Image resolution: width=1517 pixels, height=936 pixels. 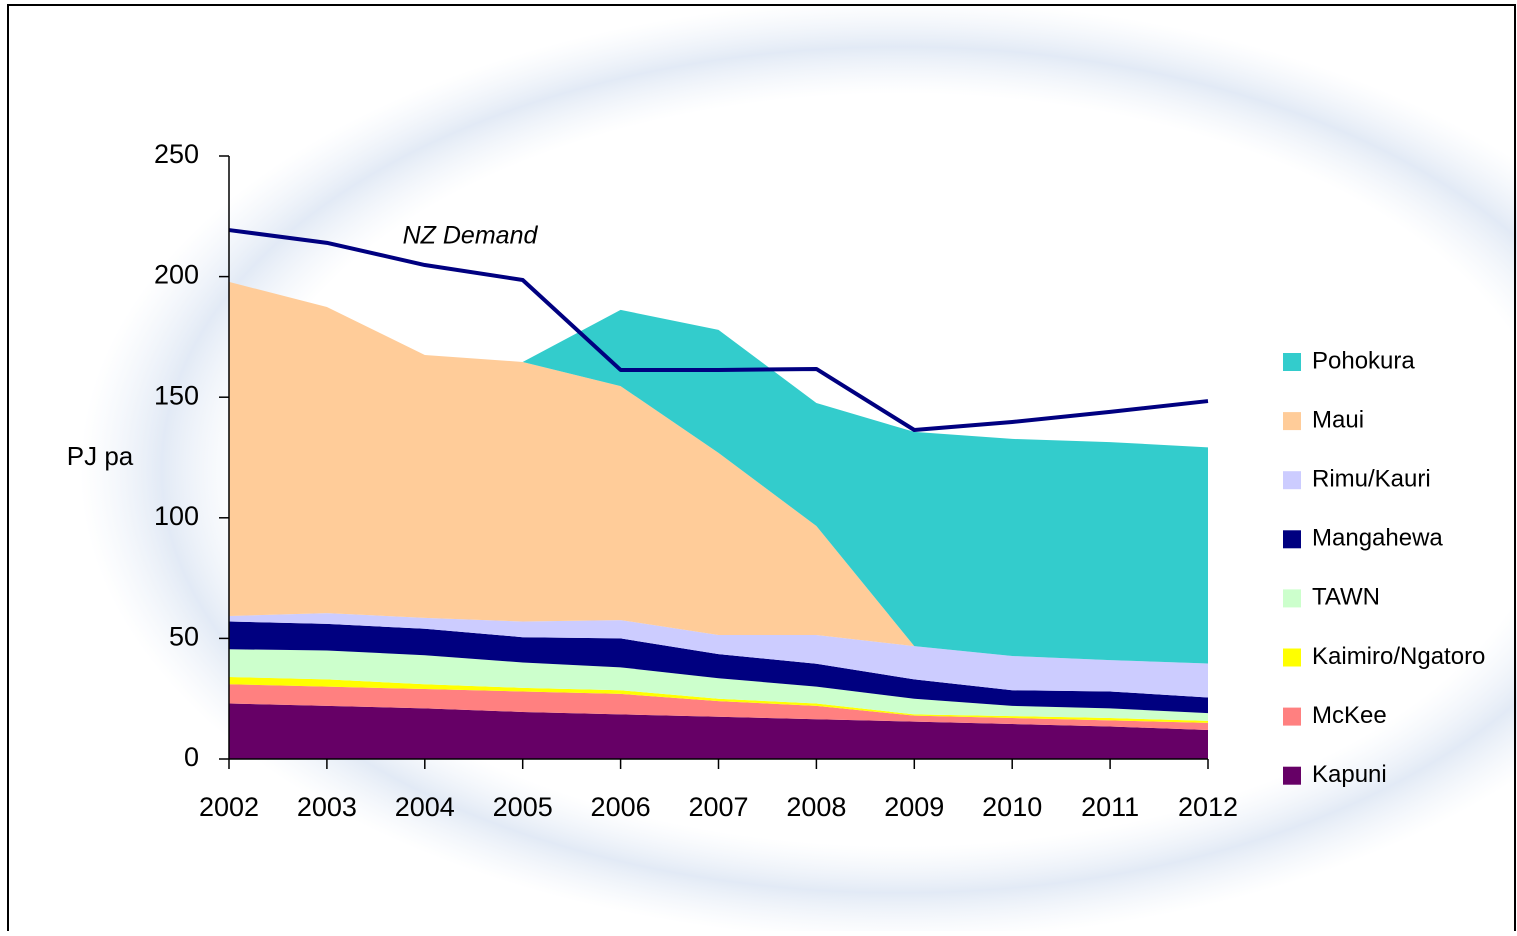 What do you see at coordinates (176, 154) in the screenshot?
I see `y-tick-label: 250` at bounding box center [176, 154].